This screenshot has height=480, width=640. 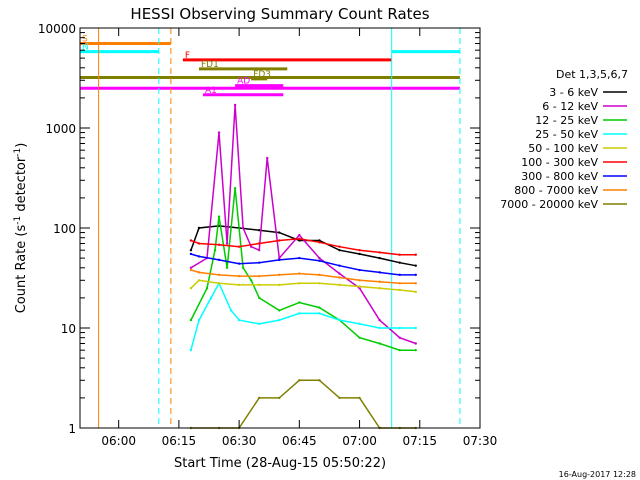 I want to click on x-tick-label: 07:30, so click(x=480, y=441).